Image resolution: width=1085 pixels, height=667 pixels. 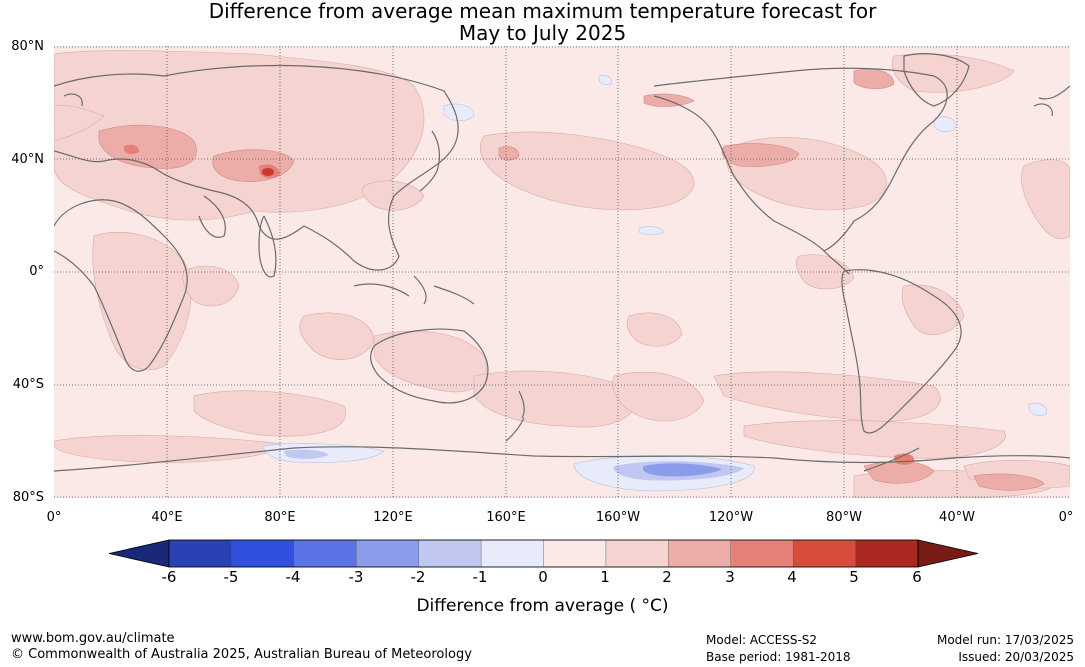 I want to click on lon-label-80w: 80°W, so click(x=844, y=517).